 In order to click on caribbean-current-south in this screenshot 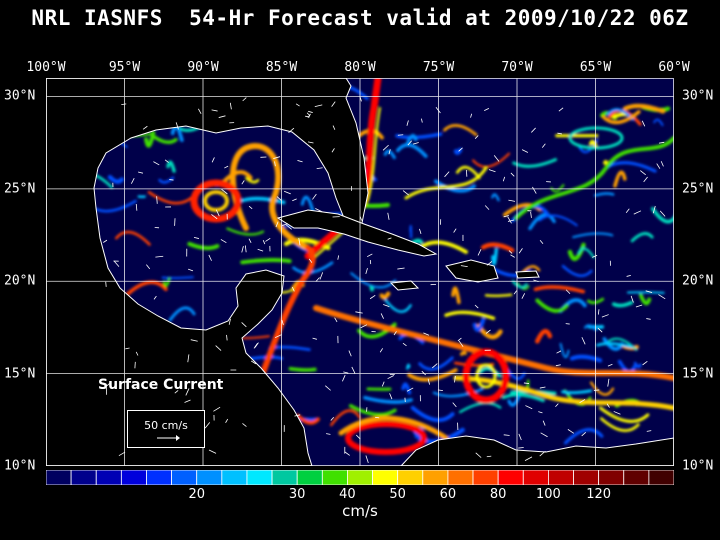, I will do `click(563, 393)`.